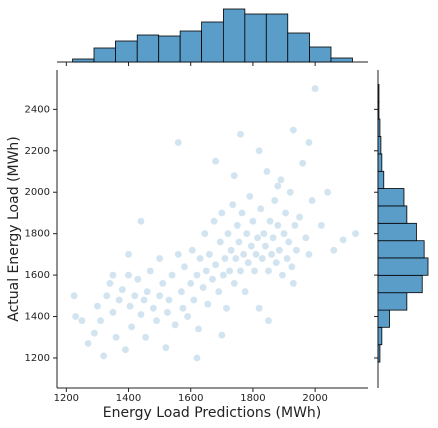 The width and height of the screenshot is (438, 428). What do you see at coordinates (190, 398) in the screenshot?
I see `x-tick-label: 1600` at bounding box center [190, 398].